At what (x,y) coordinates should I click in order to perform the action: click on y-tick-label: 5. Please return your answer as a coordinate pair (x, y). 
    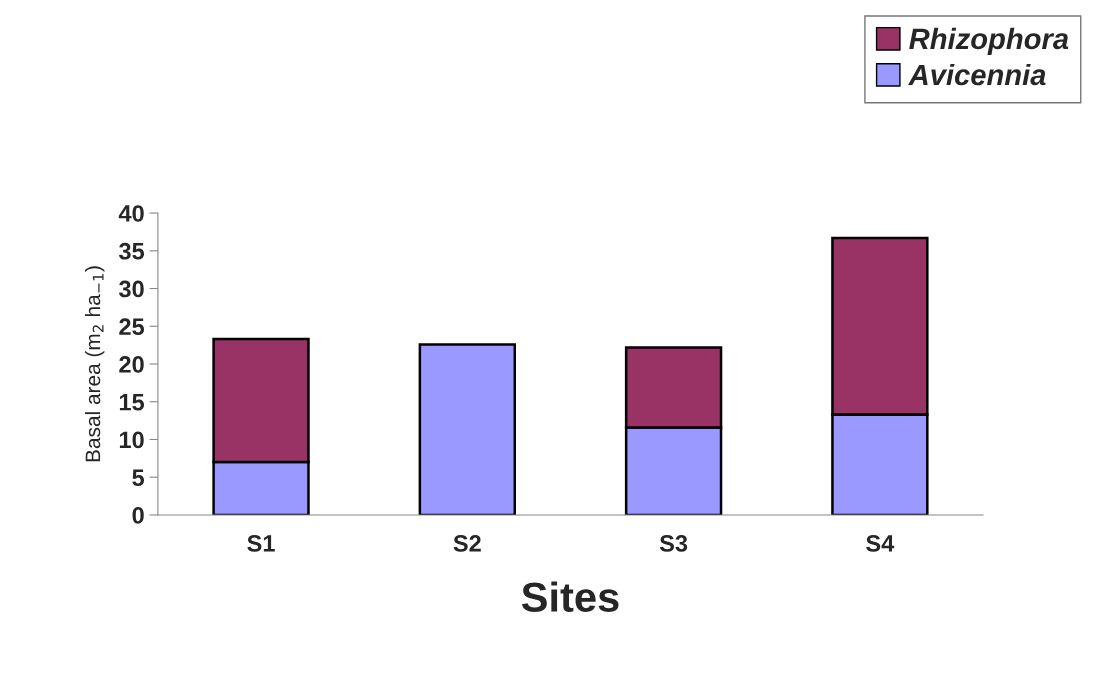
    Looking at the image, I should click on (138, 477).